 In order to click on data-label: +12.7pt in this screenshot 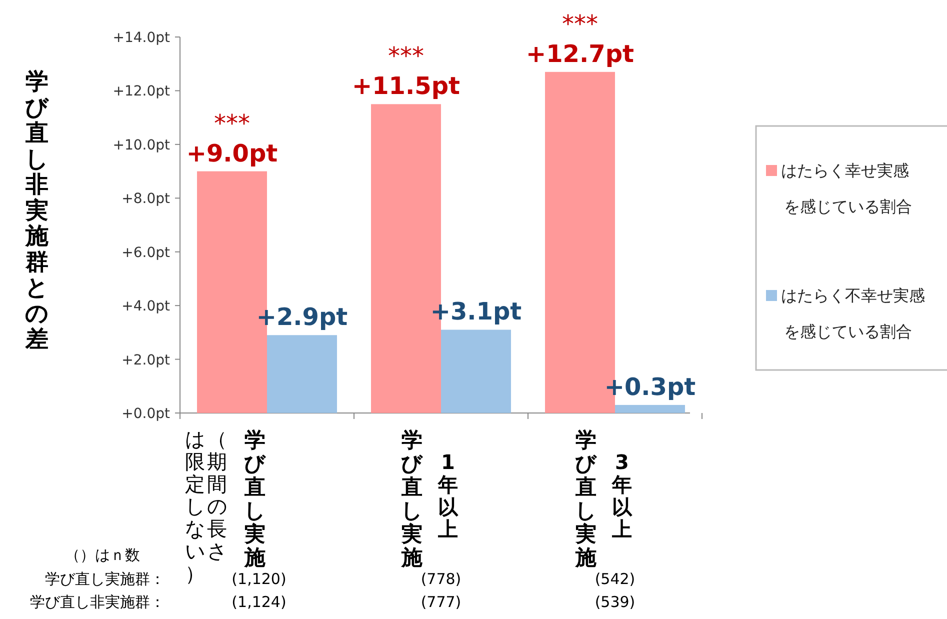, I will do `click(580, 54)`.